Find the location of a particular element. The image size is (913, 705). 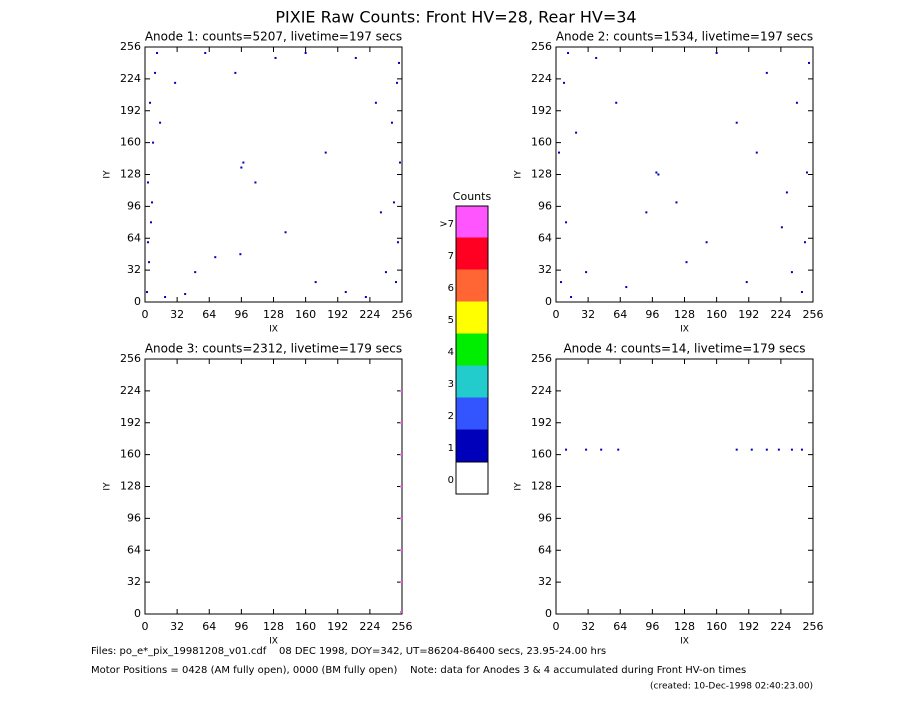

colorbar-label: >7 is located at coordinates (446, 224).